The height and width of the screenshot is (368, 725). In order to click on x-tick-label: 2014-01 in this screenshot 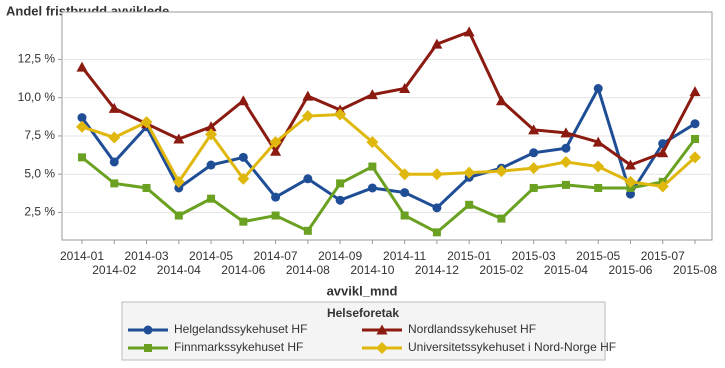, I will do `click(82, 256)`.